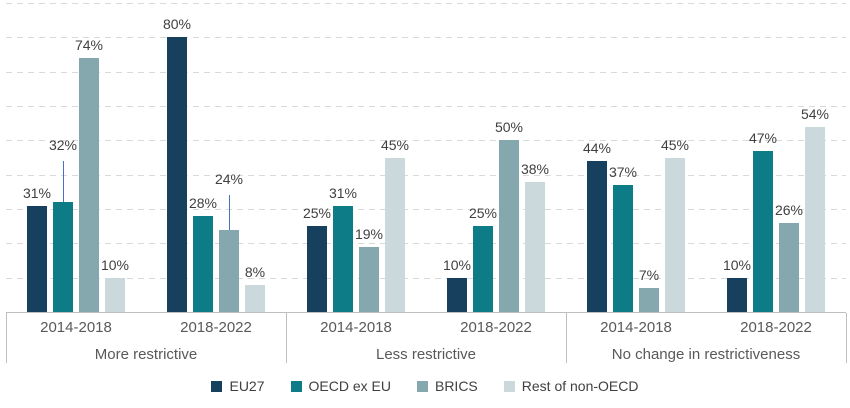 The image size is (850, 408). What do you see at coordinates (247, 386) in the screenshot?
I see `legend-label: EU27` at bounding box center [247, 386].